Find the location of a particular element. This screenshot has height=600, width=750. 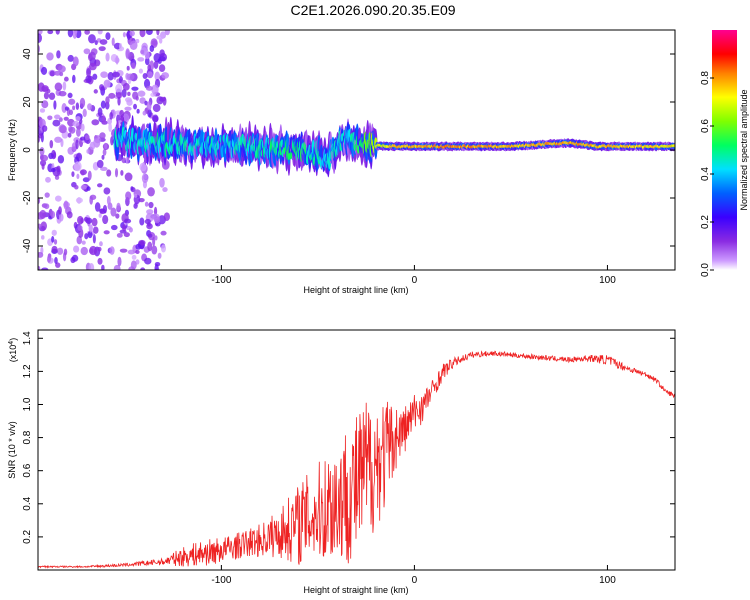

colorbar-ticks: 0.0 0.2 0.4 0.6 0.8 is located at coordinates (707, 174).